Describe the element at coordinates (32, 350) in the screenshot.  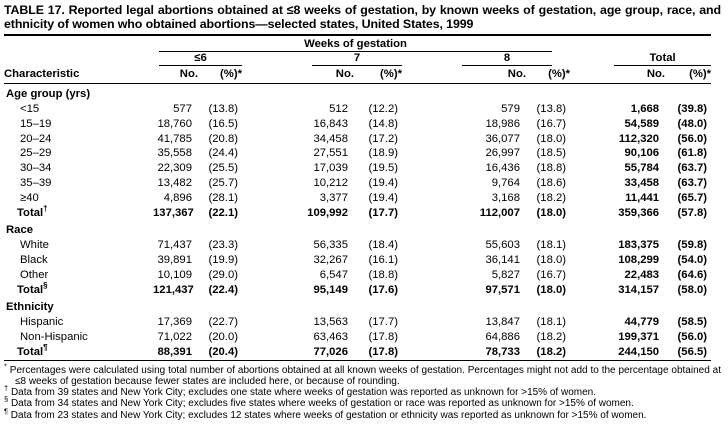
I see `row-label: Total¶` at that location.